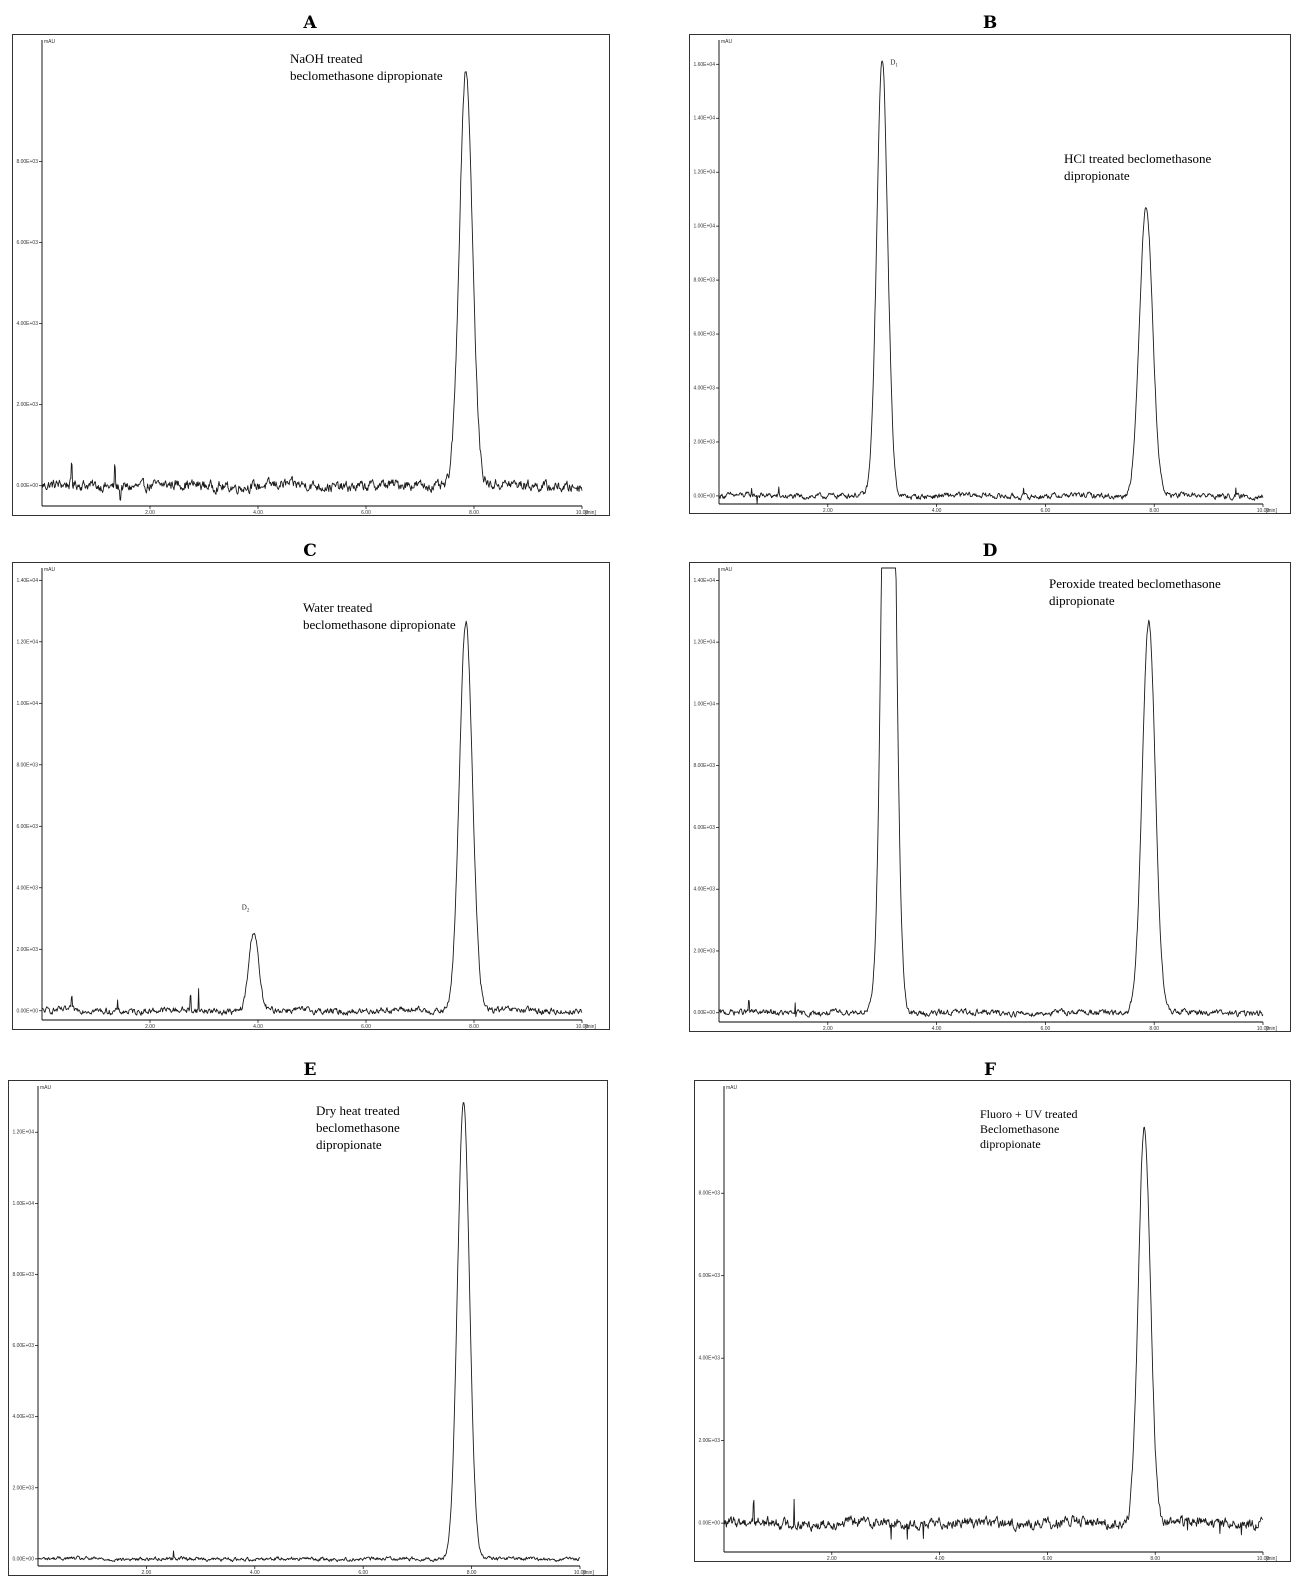  I want to click on annotation-e-line-1: Dry heat treated, so click(358, 1110).